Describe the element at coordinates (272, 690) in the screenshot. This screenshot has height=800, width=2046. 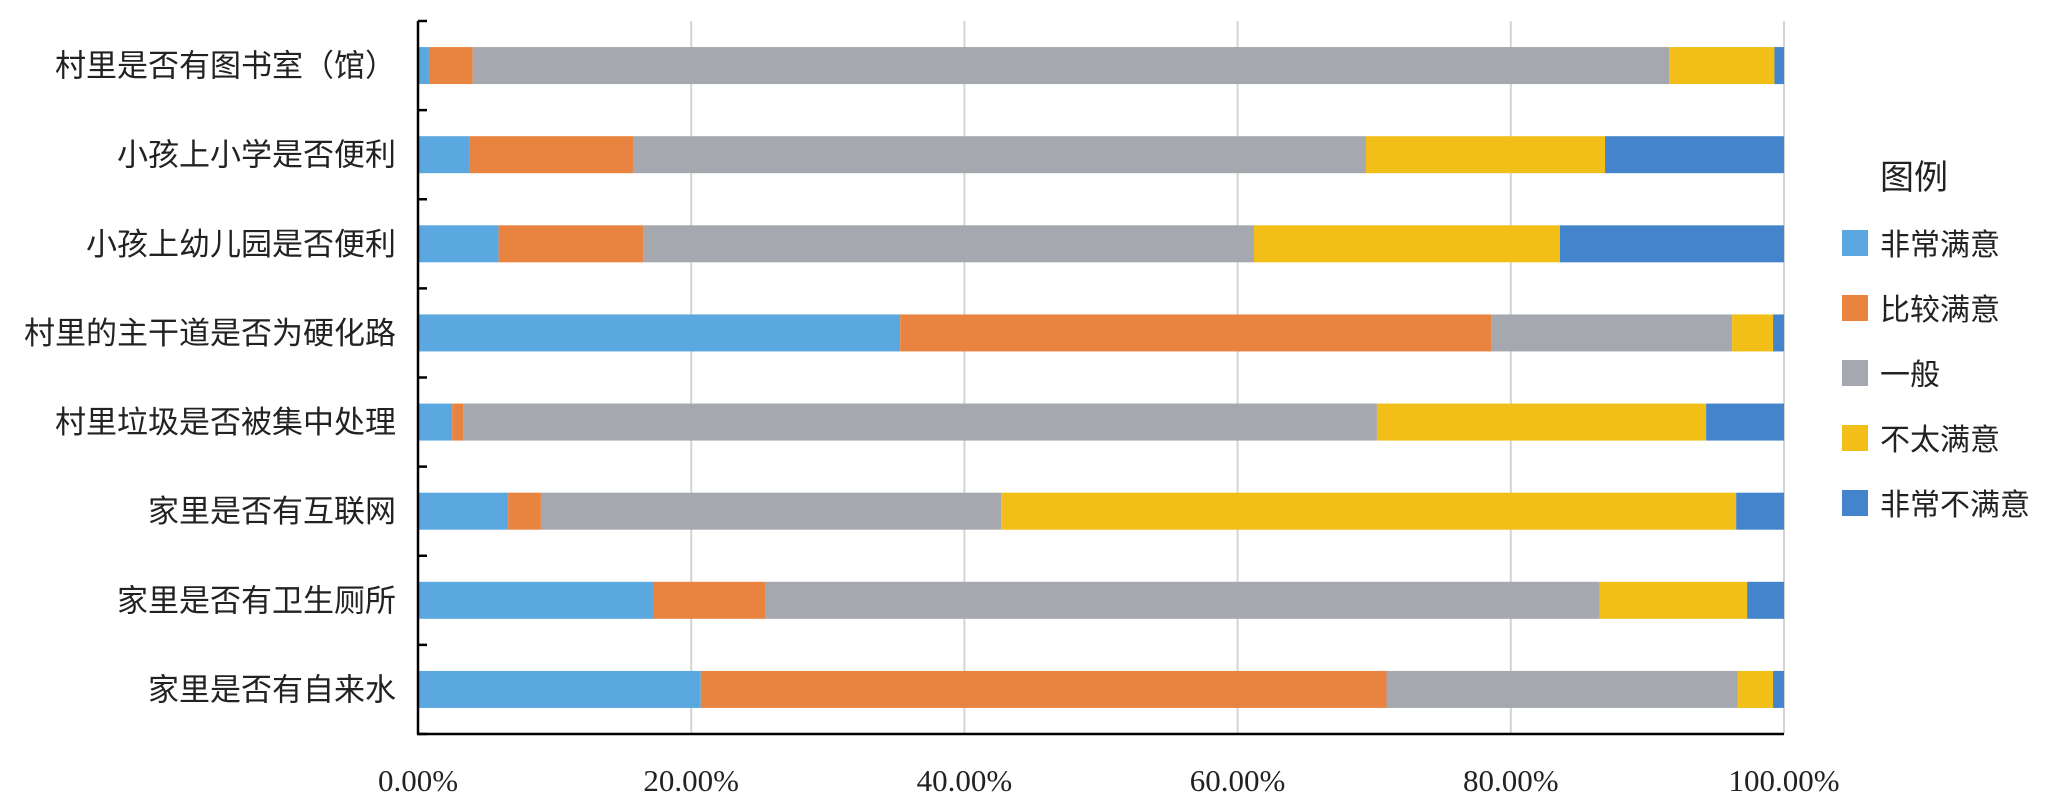
I see `category-label: 家里是否有自来水` at that location.